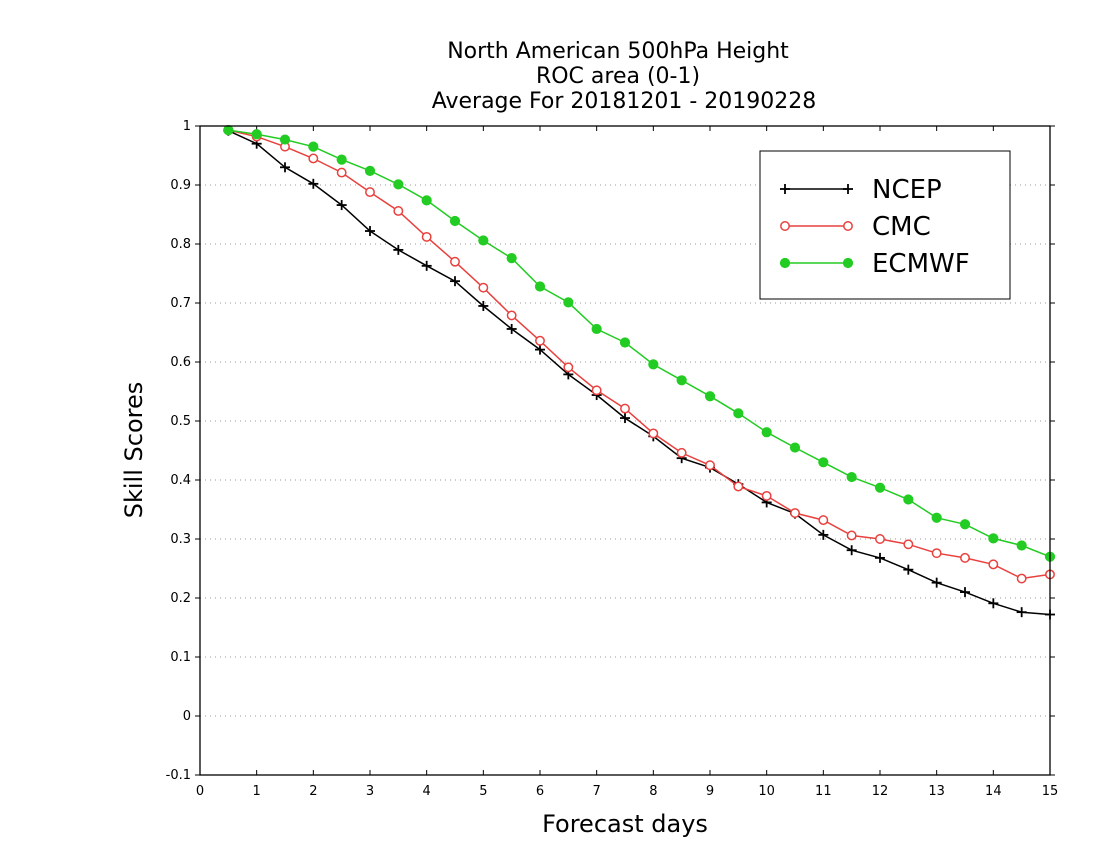 The width and height of the screenshot is (1100, 850). What do you see at coordinates (257, 791) in the screenshot?
I see `x-tick-label: 1` at bounding box center [257, 791].